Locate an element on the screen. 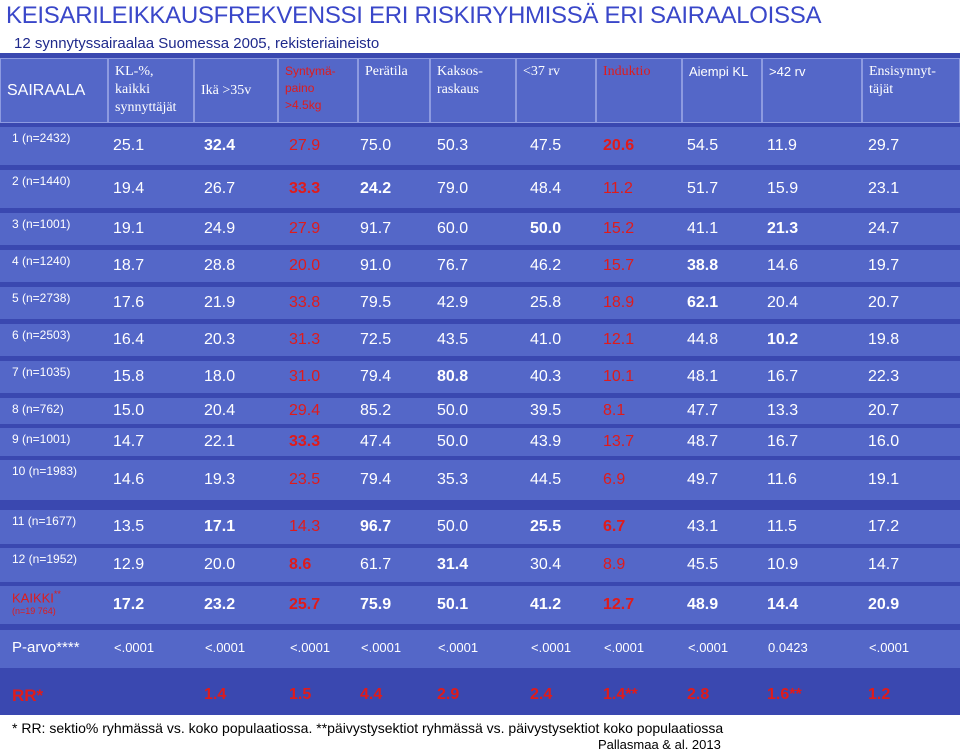  table-cell: 31.4 is located at coordinates (453, 564).